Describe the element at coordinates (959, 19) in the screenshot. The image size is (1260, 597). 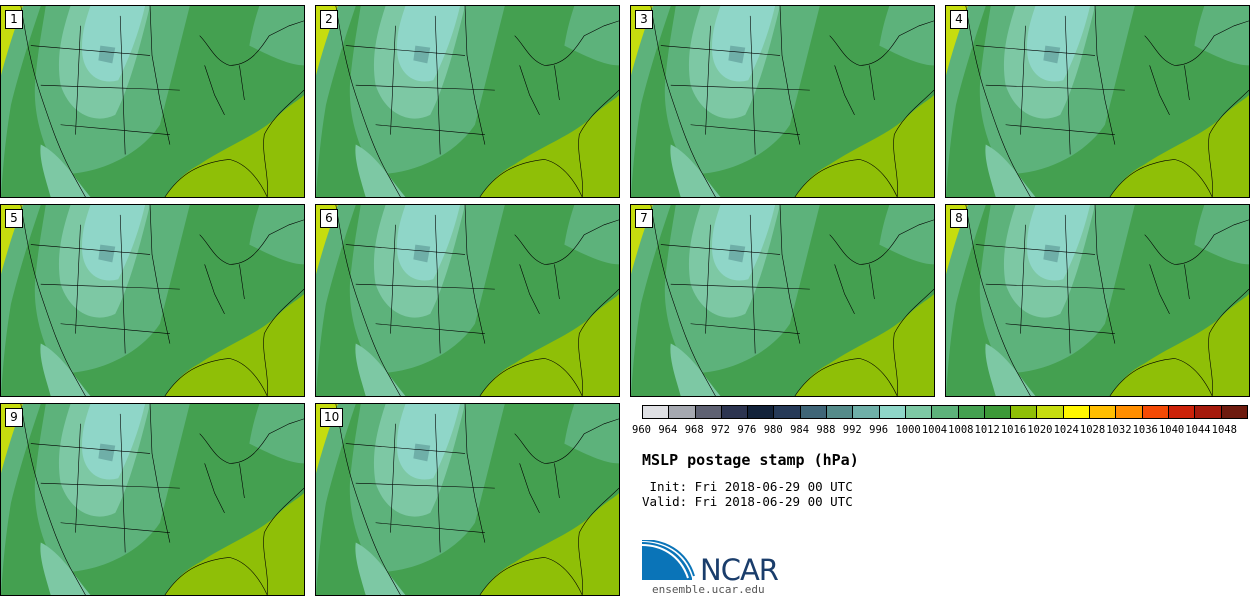
I see `stamp-label: 4` at that location.